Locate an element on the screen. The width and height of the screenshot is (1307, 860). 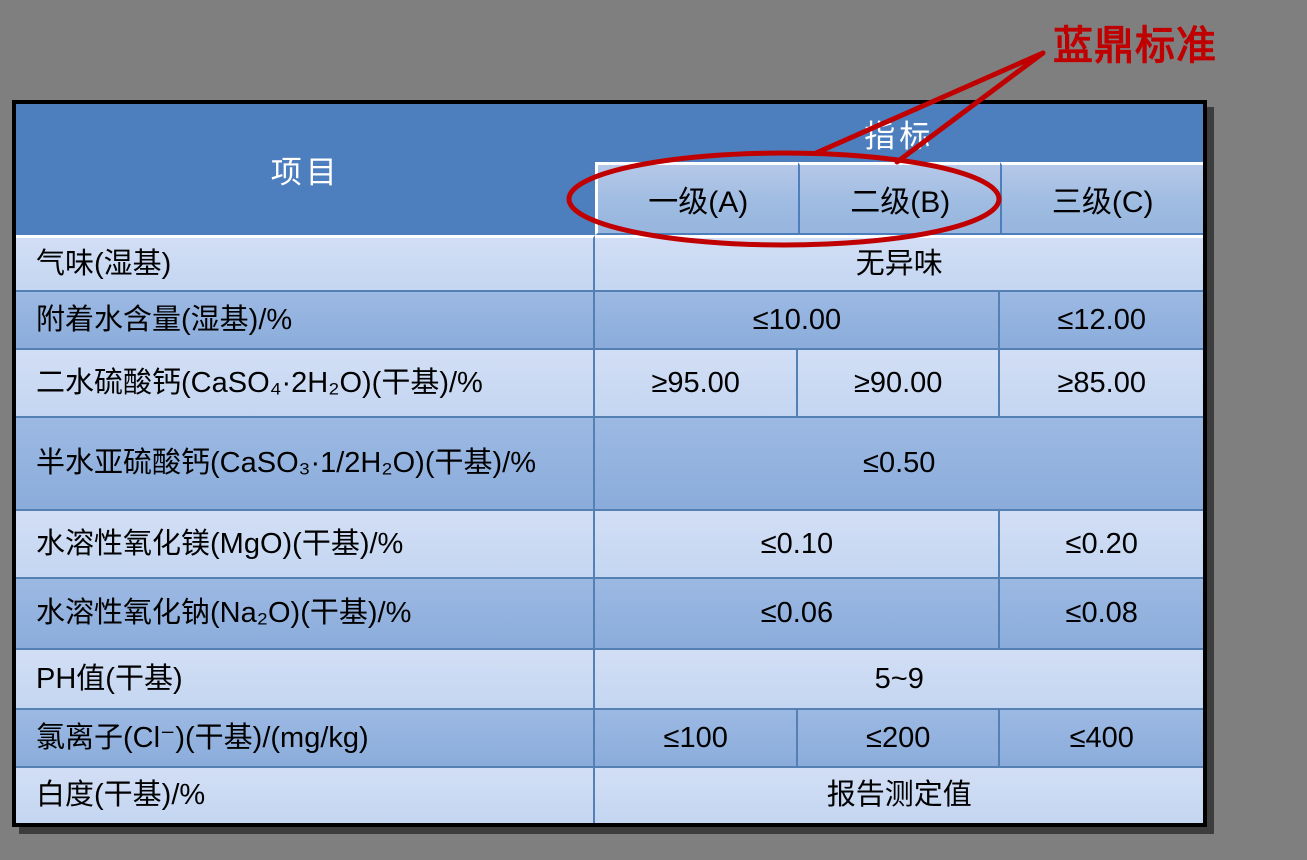
table-row: 半水亚硫酸钙(CaSO₃·1/2H₂O)(干基)/% ≤0.50 is located at coordinates (609, 464).